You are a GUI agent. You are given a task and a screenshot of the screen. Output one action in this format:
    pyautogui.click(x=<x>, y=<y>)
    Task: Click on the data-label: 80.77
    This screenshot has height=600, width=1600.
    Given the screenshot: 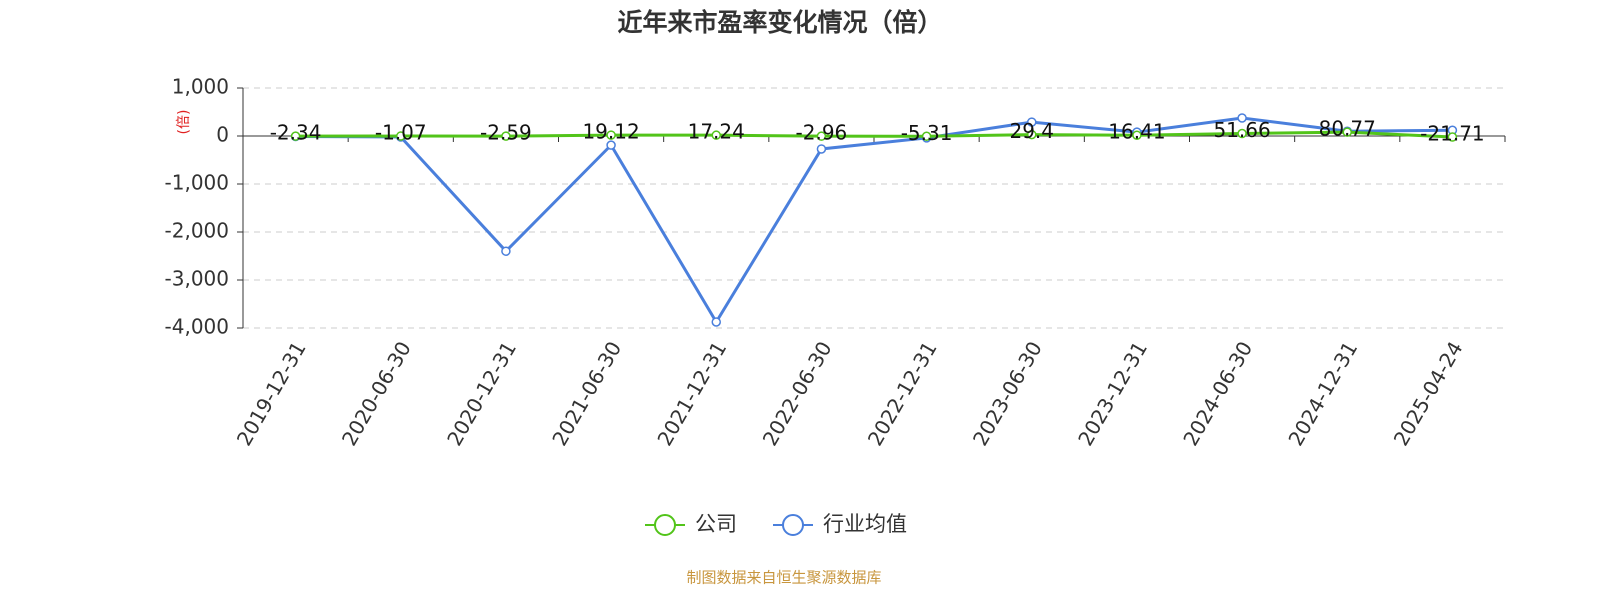 What is the action you would take?
    pyautogui.click(x=1347, y=129)
    